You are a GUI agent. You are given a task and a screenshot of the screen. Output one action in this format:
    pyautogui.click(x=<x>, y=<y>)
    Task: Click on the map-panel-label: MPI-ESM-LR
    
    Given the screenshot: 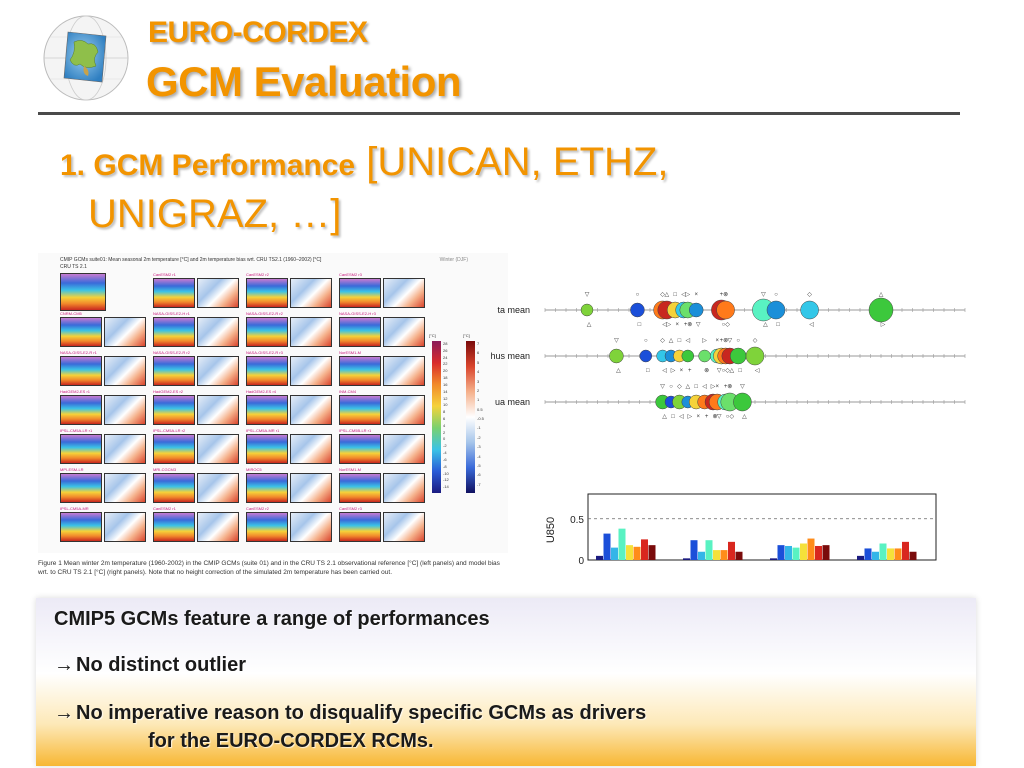 What is the action you would take?
    pyautogui.click(x=72, y=469)
    